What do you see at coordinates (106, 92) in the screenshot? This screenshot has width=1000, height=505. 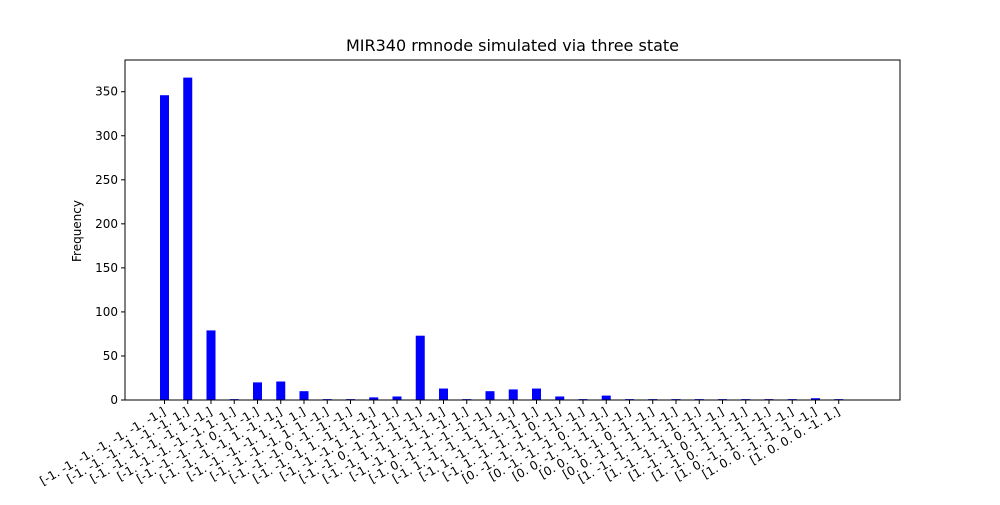 I see `y-tick-label: 350` at bounding box center [106, 92].